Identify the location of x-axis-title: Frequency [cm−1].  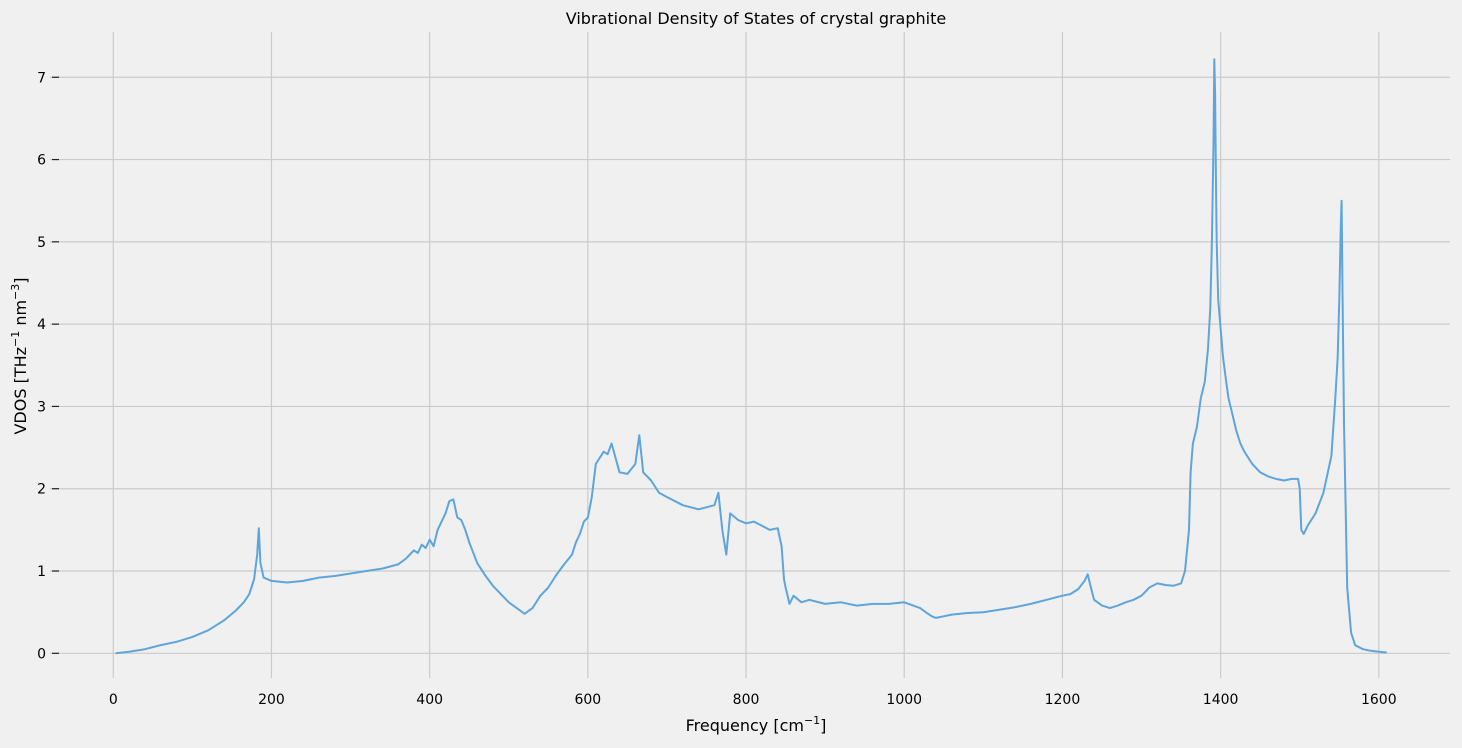
(756, 724).